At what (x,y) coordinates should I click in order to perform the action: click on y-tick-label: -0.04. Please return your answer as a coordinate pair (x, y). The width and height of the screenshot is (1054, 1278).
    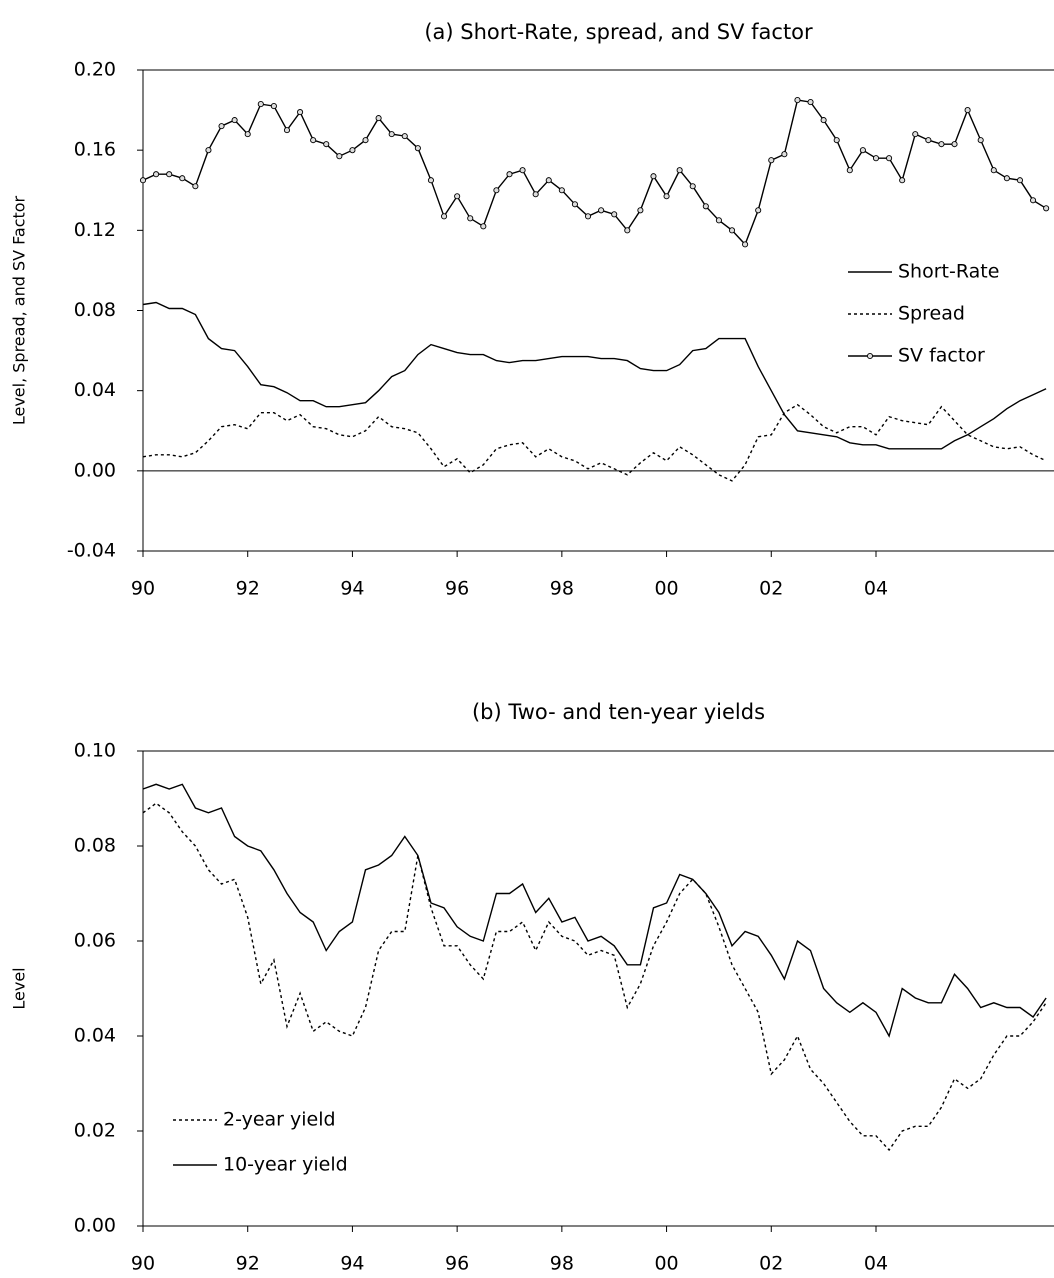
    Looking at the image, I should click on (91, 551).